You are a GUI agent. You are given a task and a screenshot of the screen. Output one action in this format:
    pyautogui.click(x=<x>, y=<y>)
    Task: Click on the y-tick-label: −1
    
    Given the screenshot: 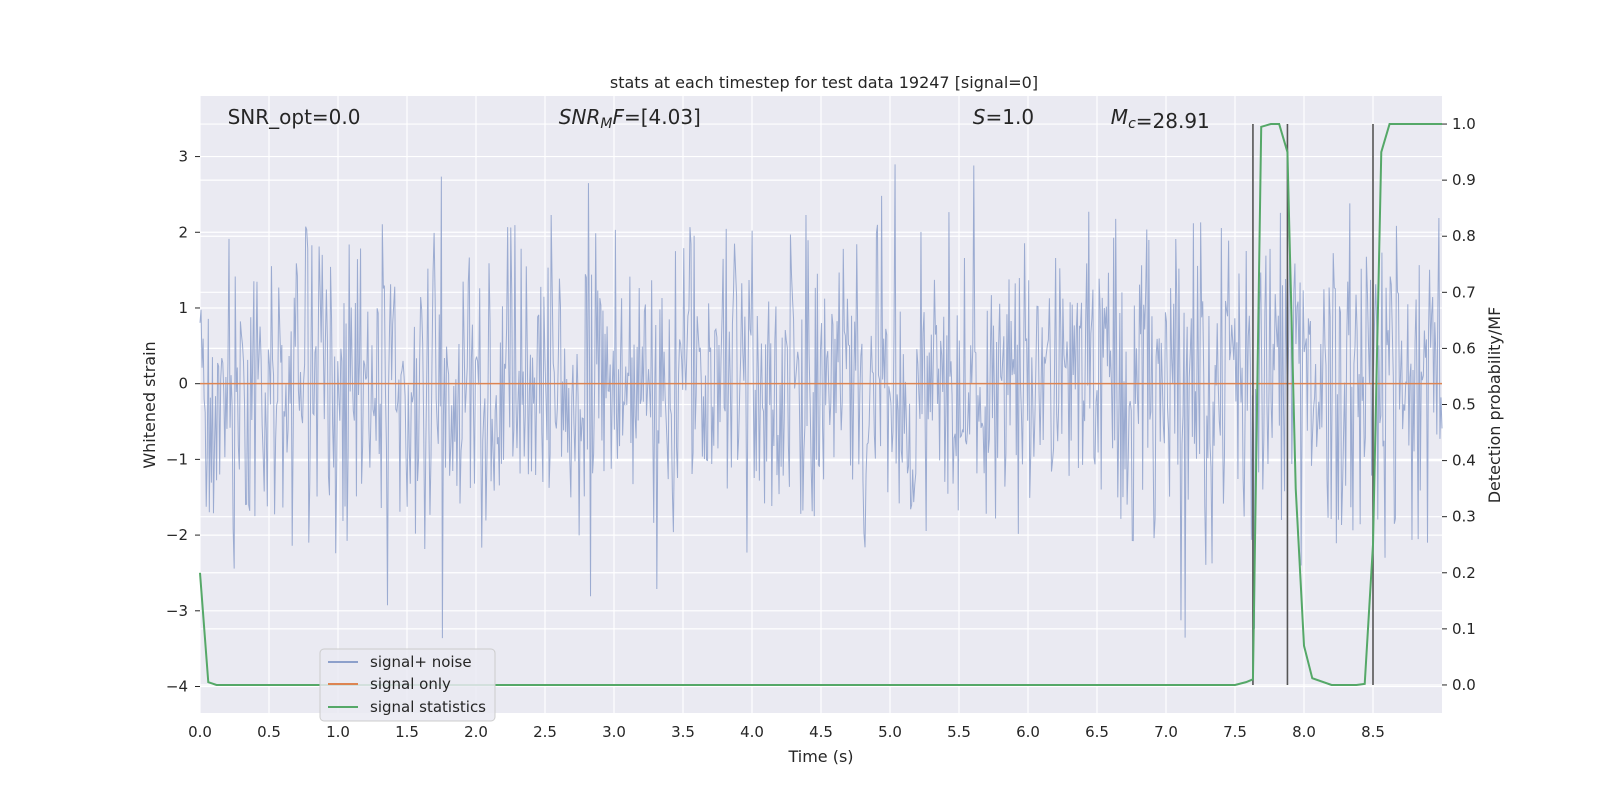 What is the action you would take?
    pyautogui.click(x=177, y=459)
    